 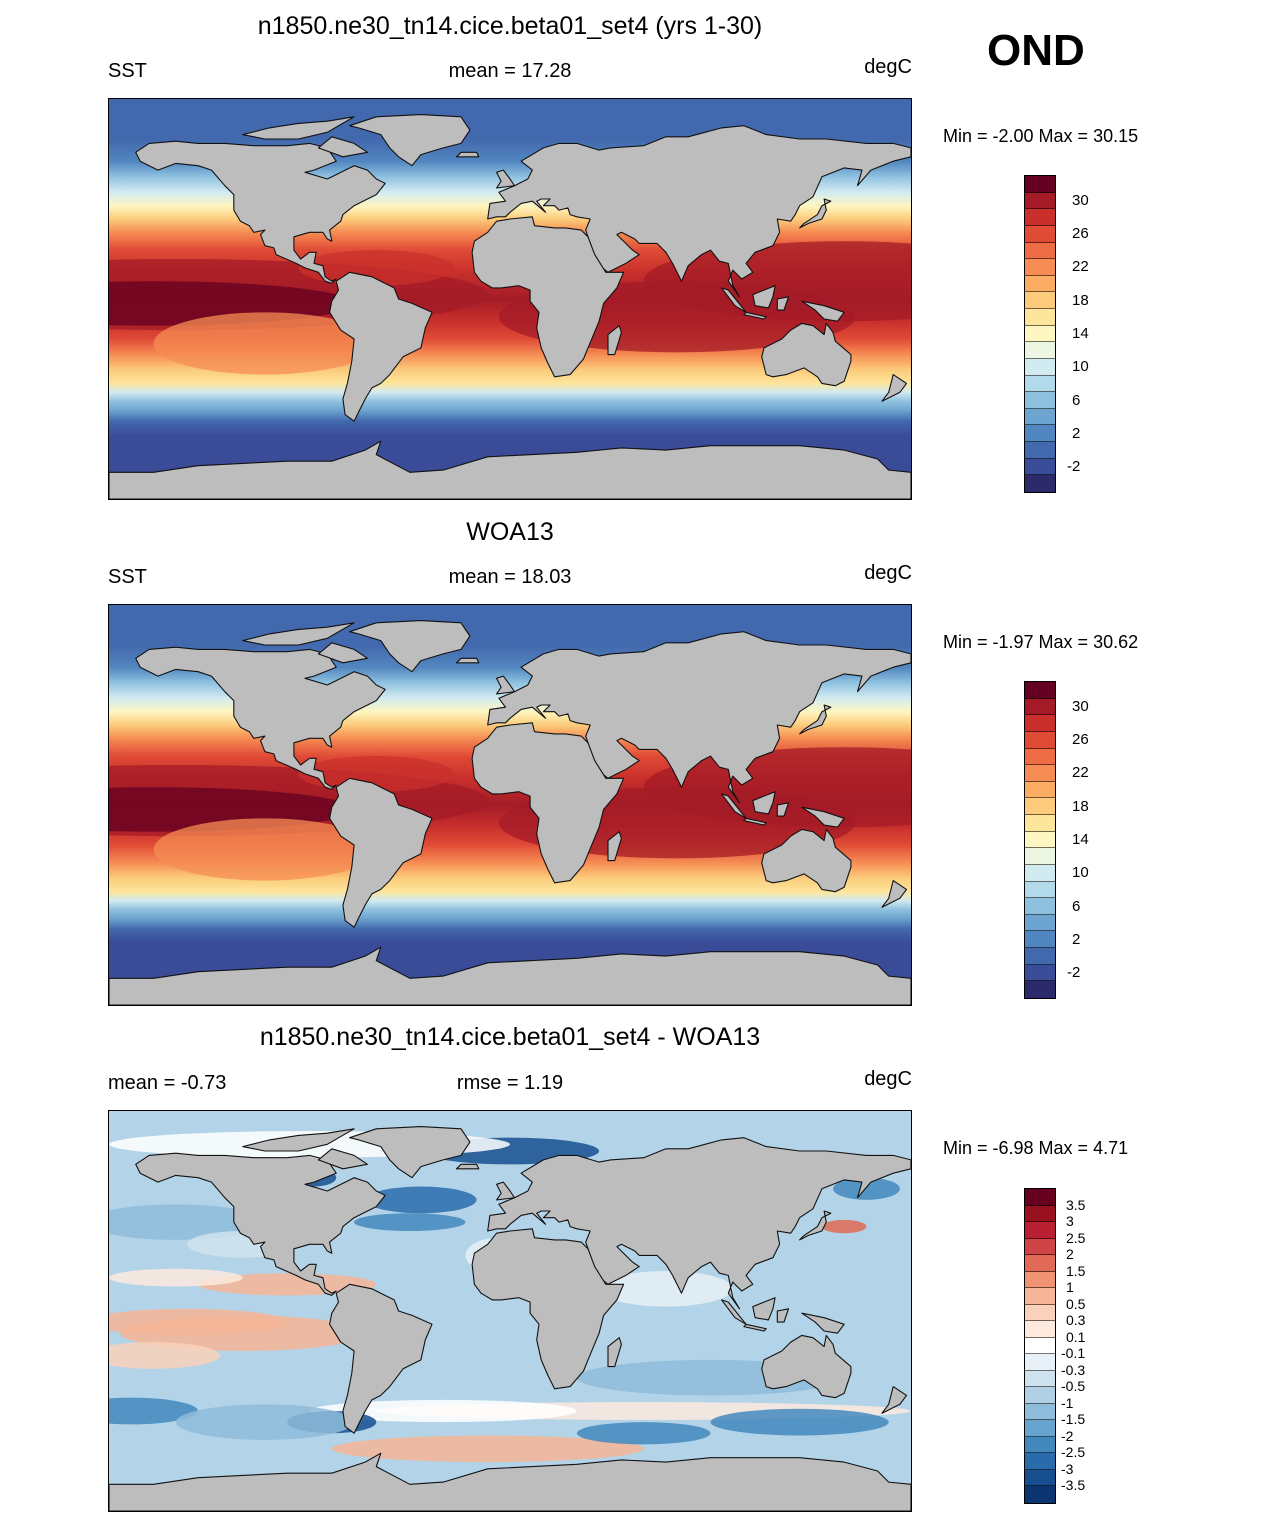 What do you see at coordinates (1076, 1270) in the screenshot?
I see `colorbar-tick-label: 1.5` at bounding box center [1076, 1270].